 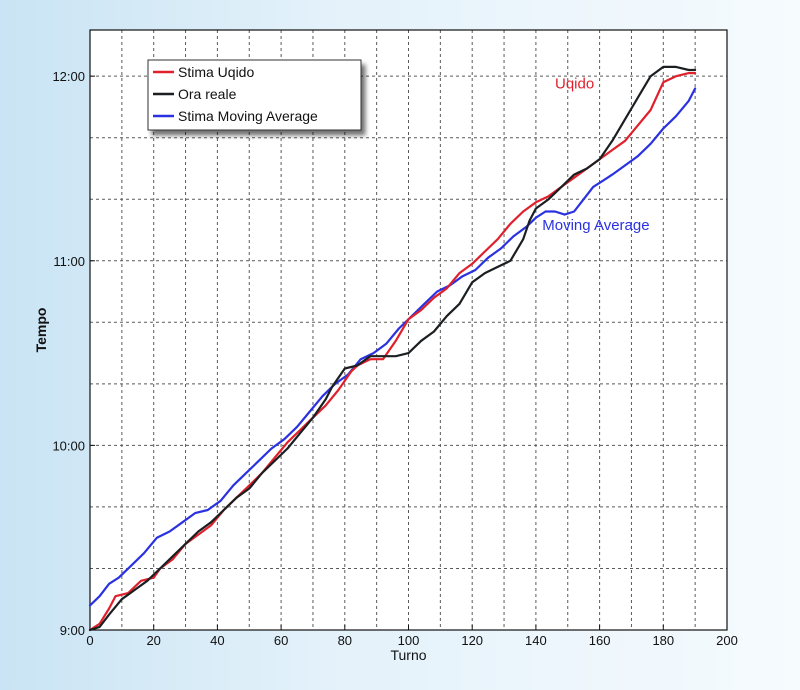 I want to click on annotation-label: Moving Average, so click(x=595, y=225).